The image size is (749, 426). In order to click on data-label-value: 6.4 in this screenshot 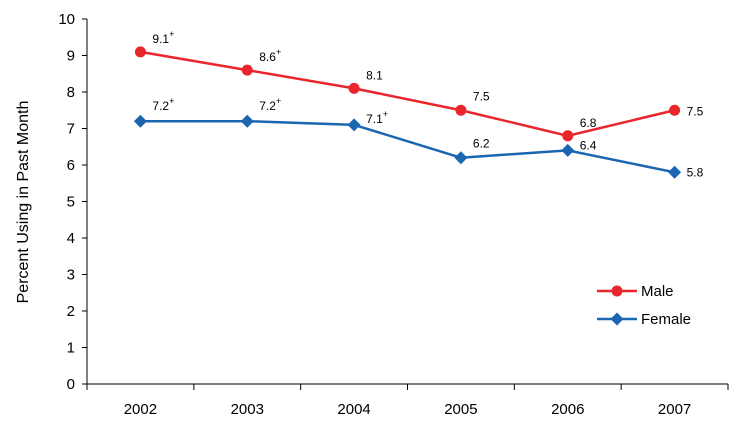, I will do `click(588, 145)`.